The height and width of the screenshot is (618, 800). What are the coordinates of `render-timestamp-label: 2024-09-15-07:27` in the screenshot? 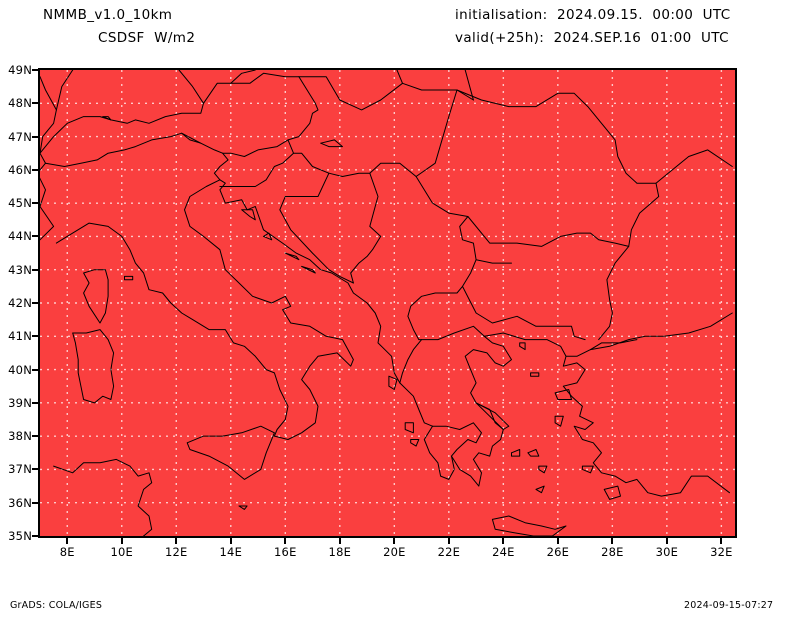 It's located at (729, 605).